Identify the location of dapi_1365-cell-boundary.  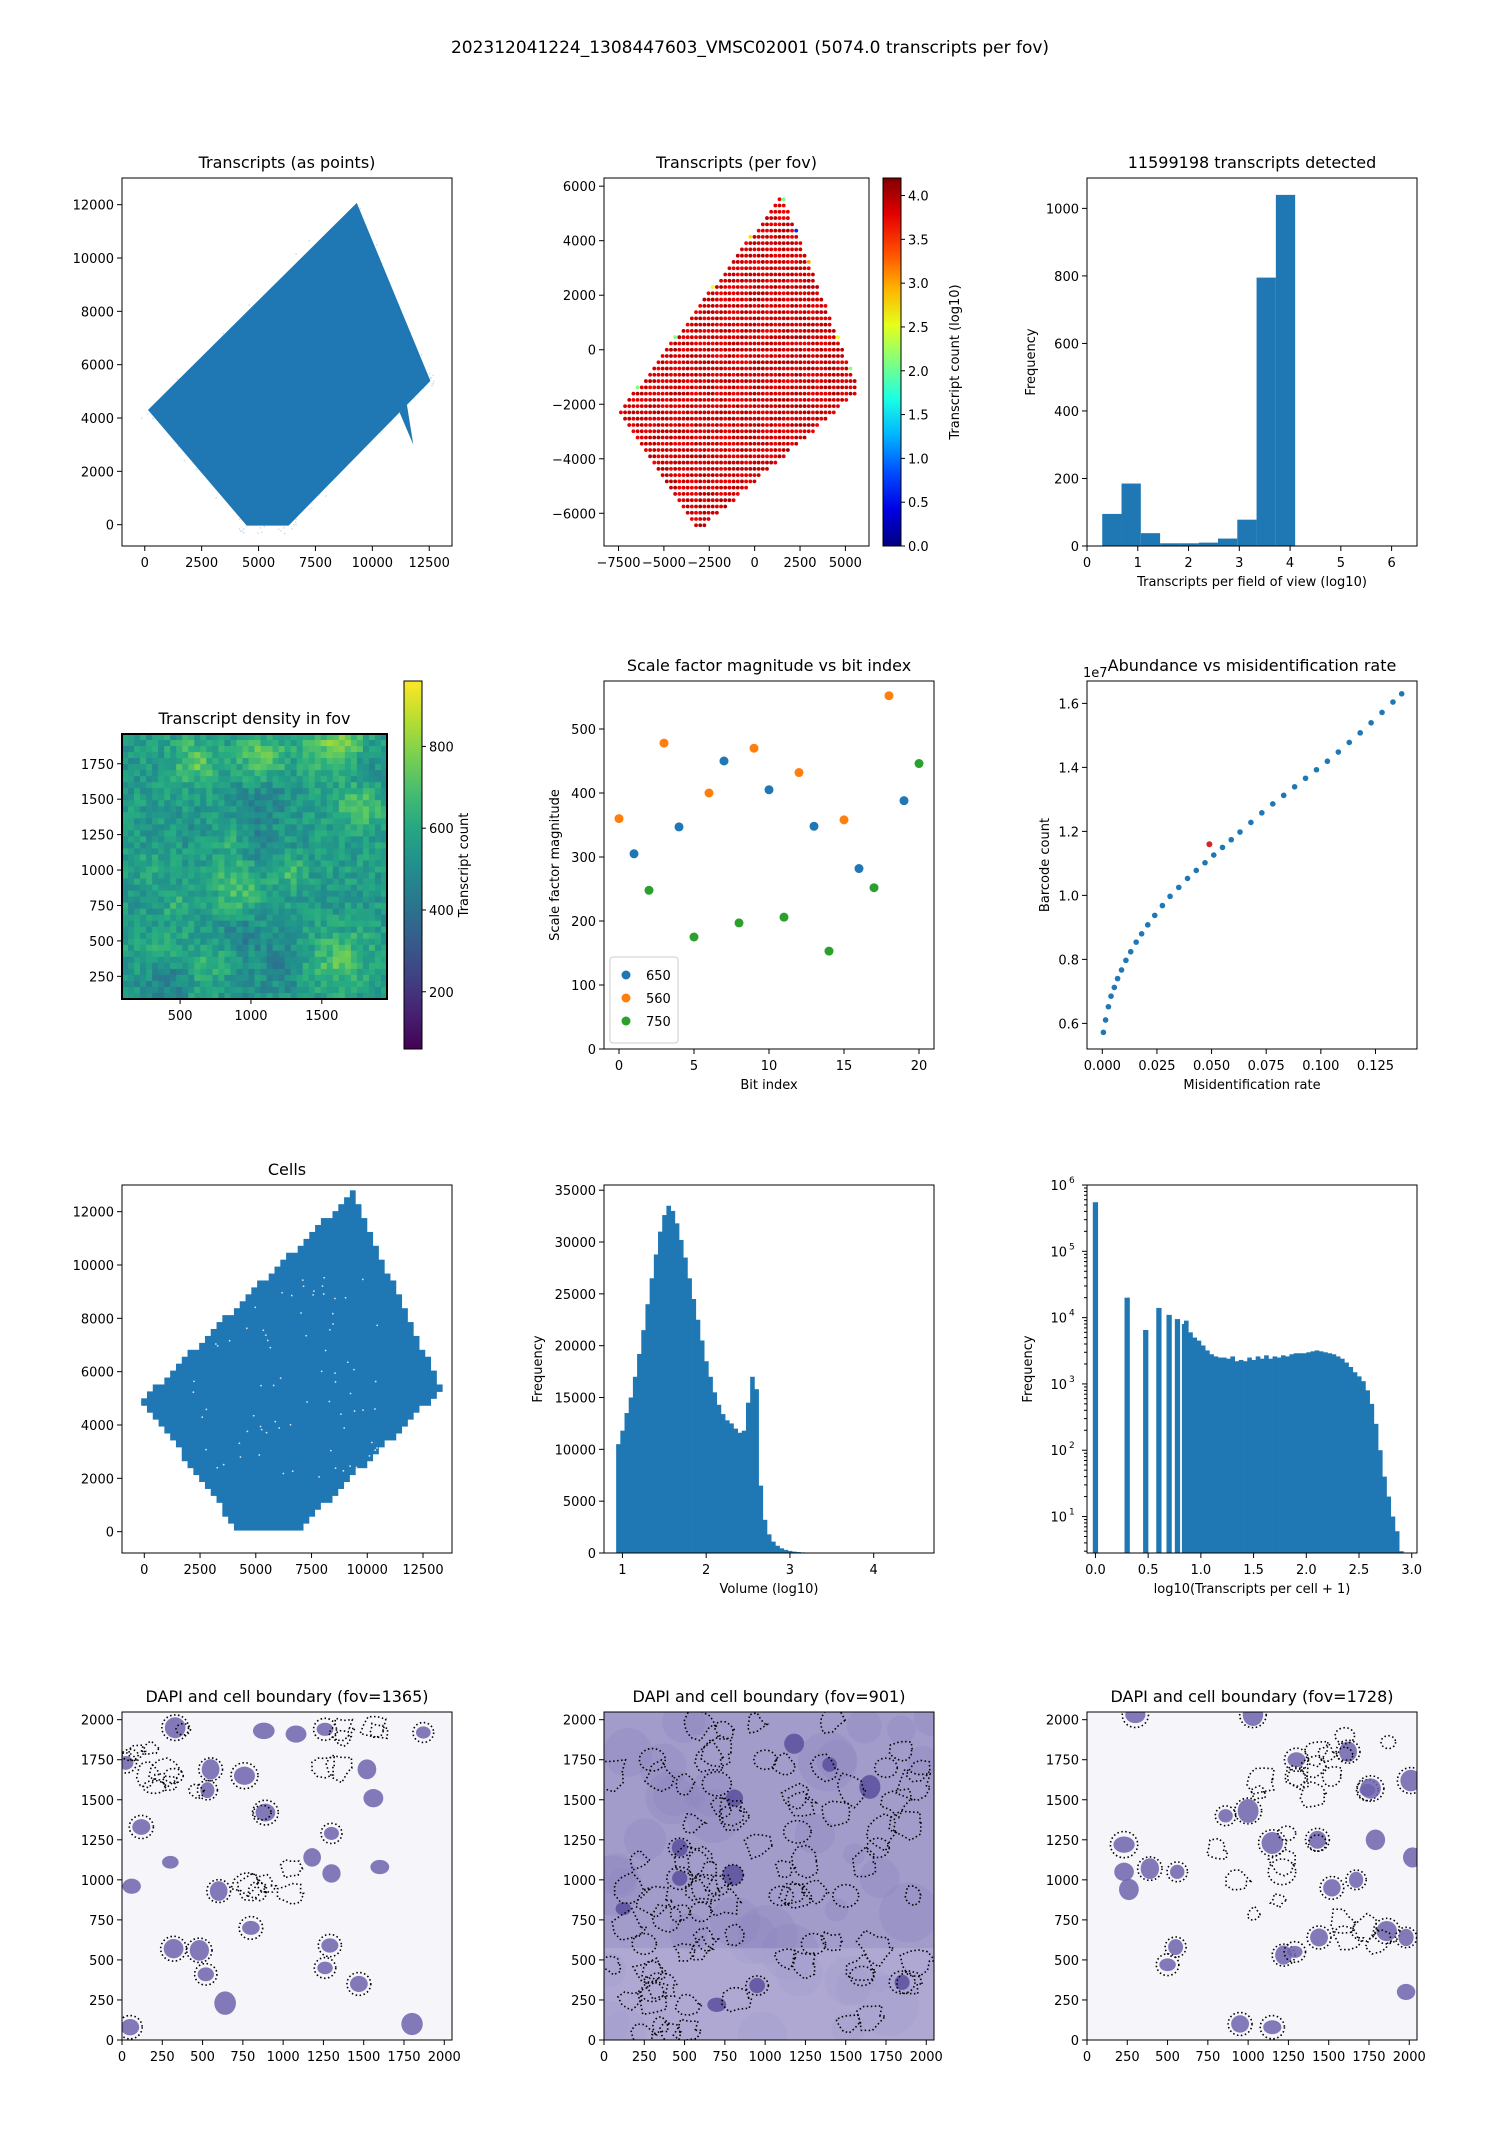
(210, 1769).